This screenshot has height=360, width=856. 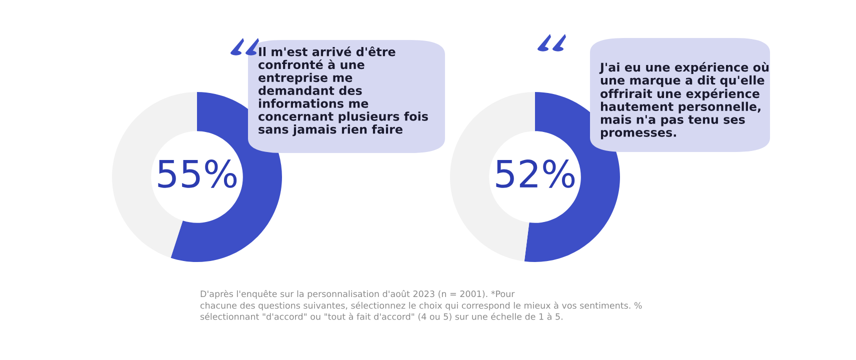 I want to click on text: J'ai eu une expérience où une marque a dit qu'elle offrirait une expérience hautement personnelle, mais n'a pas tenu ses promesses., so click(x=684, y=101).